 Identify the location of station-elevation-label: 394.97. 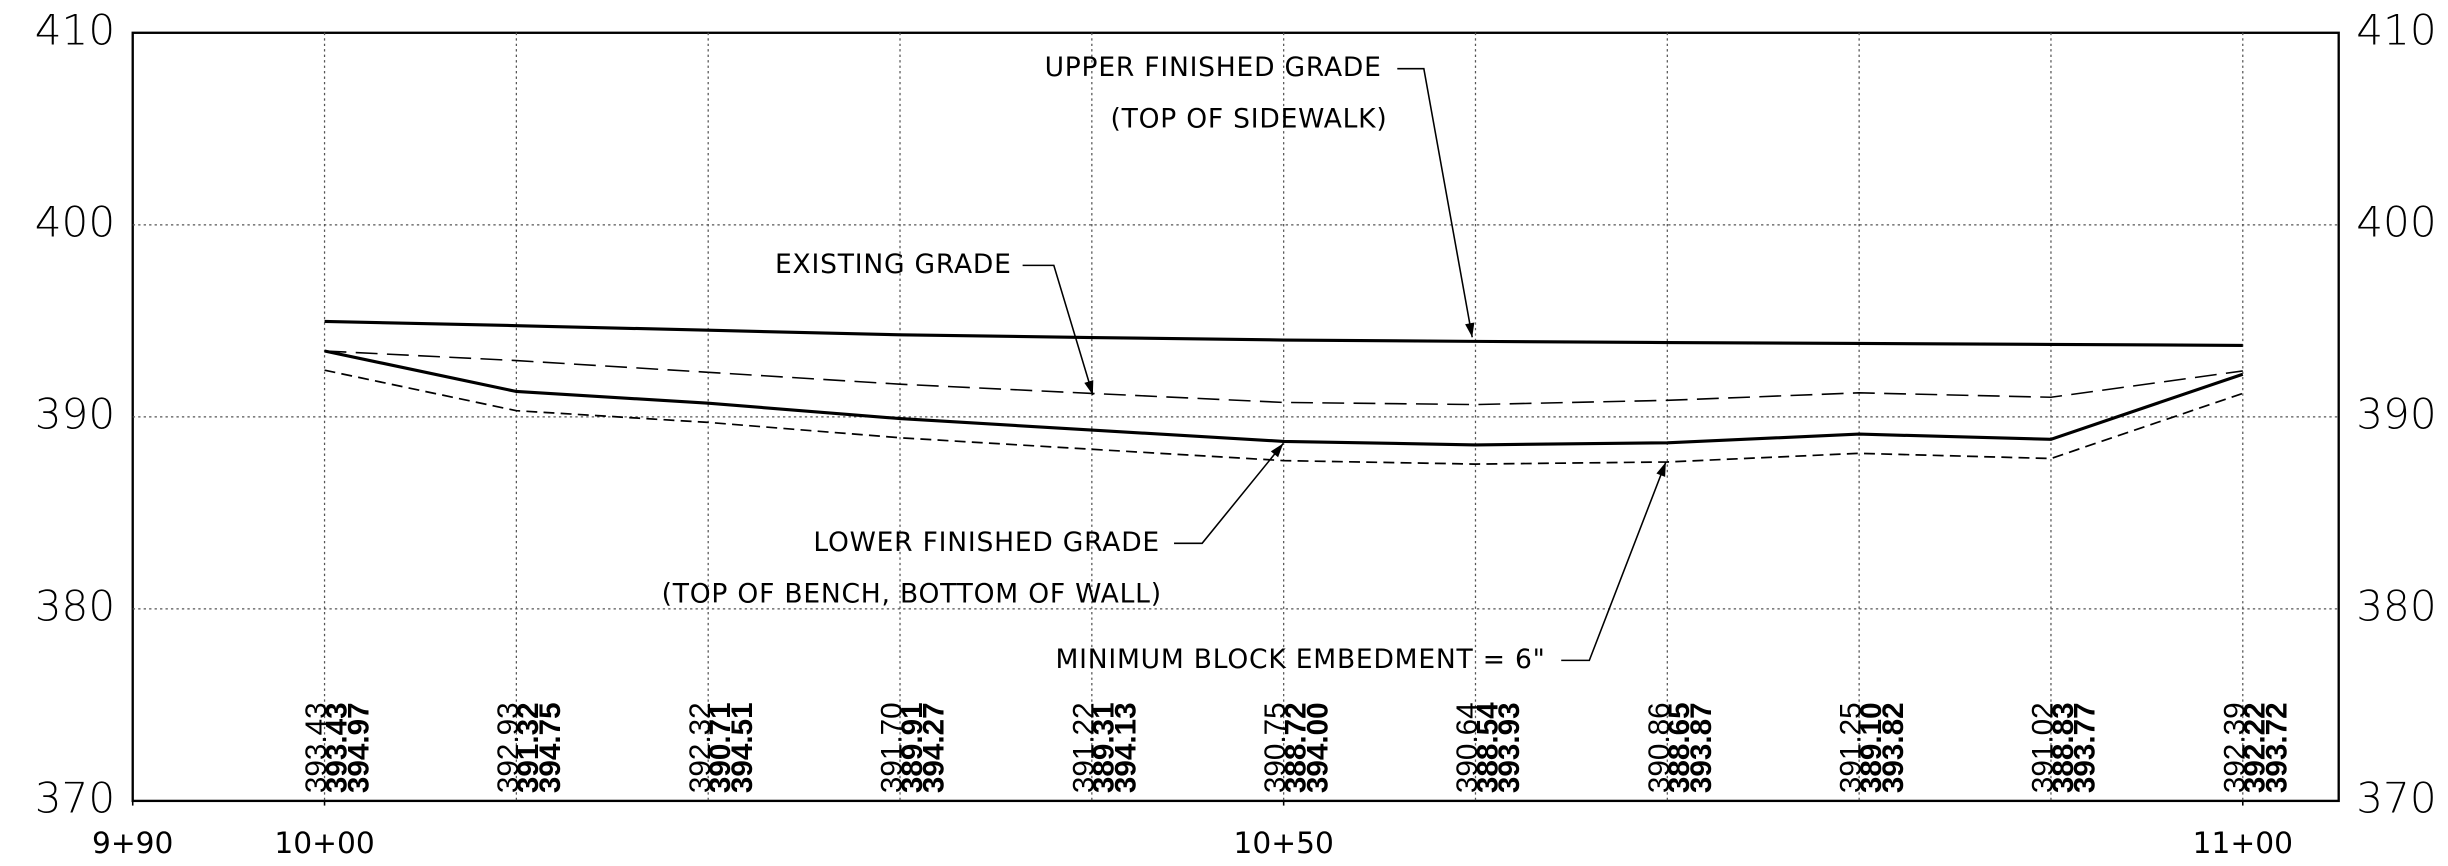
(358, 747).